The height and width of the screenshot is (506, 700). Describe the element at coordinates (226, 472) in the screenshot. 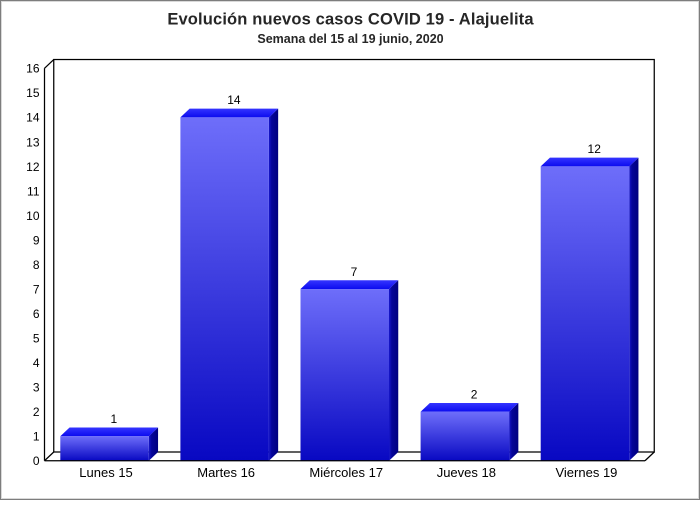

I see `svg-text: Martes 16` at that location.